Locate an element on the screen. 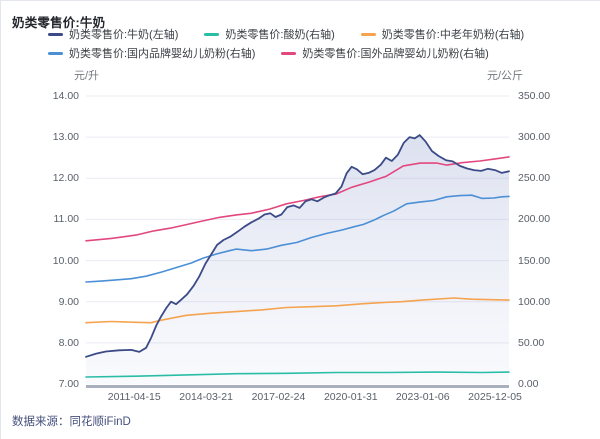  x-axis-tick: 2014-03-21 is located at coordinates (206, 397).